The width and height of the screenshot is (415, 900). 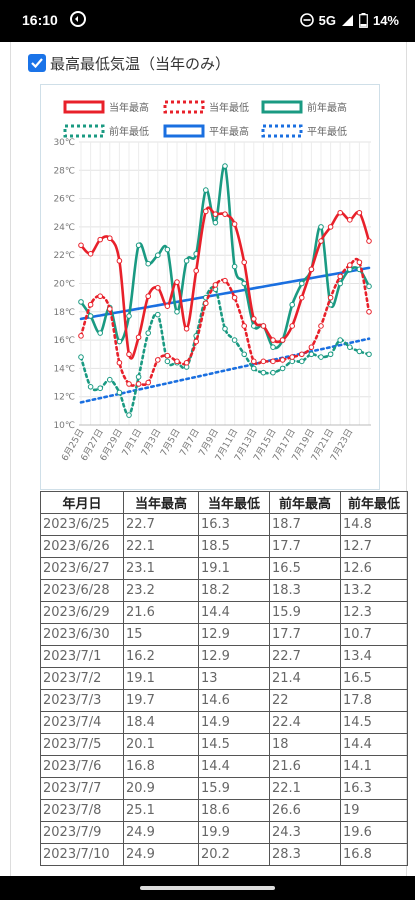 What do you see at coordinates (129, 63) in the screenshot?
I see `temperature-checkbox-row: 最高最低気温（当年のみ）` at bounding box center [129, 63].